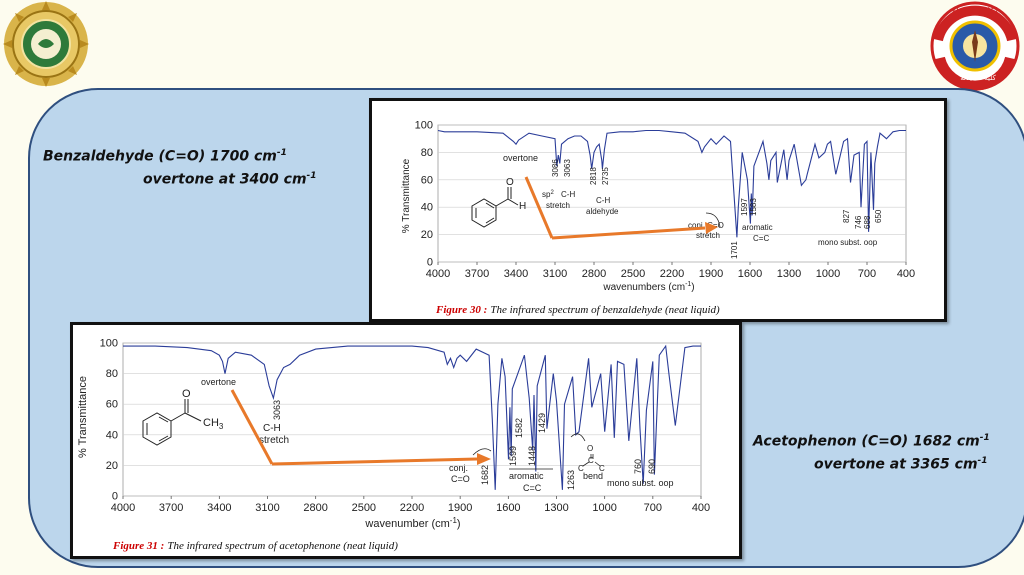 The width and height of the screenshot is (1024, 575). What do you see at coordinates (267, 508) in the screenshot?
I see `x-tick-label: 3100` at bounding box center [267, 508].